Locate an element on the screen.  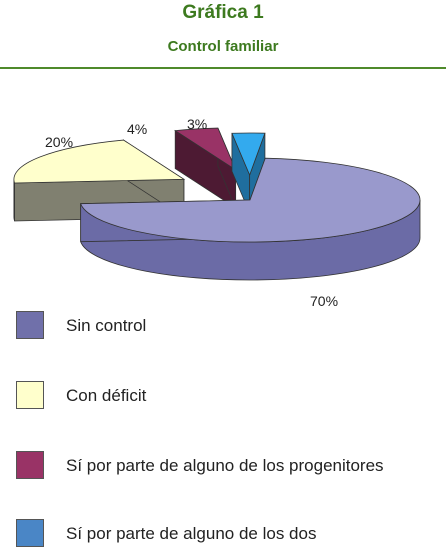
legend-label: Sí por parte de alguno de los dos is located at coordinates (191, 533).